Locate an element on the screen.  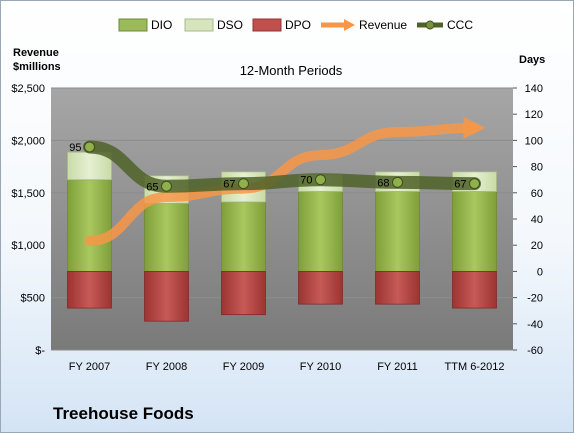
ccc-data-label: 68 is located at coordinates (383, 183).